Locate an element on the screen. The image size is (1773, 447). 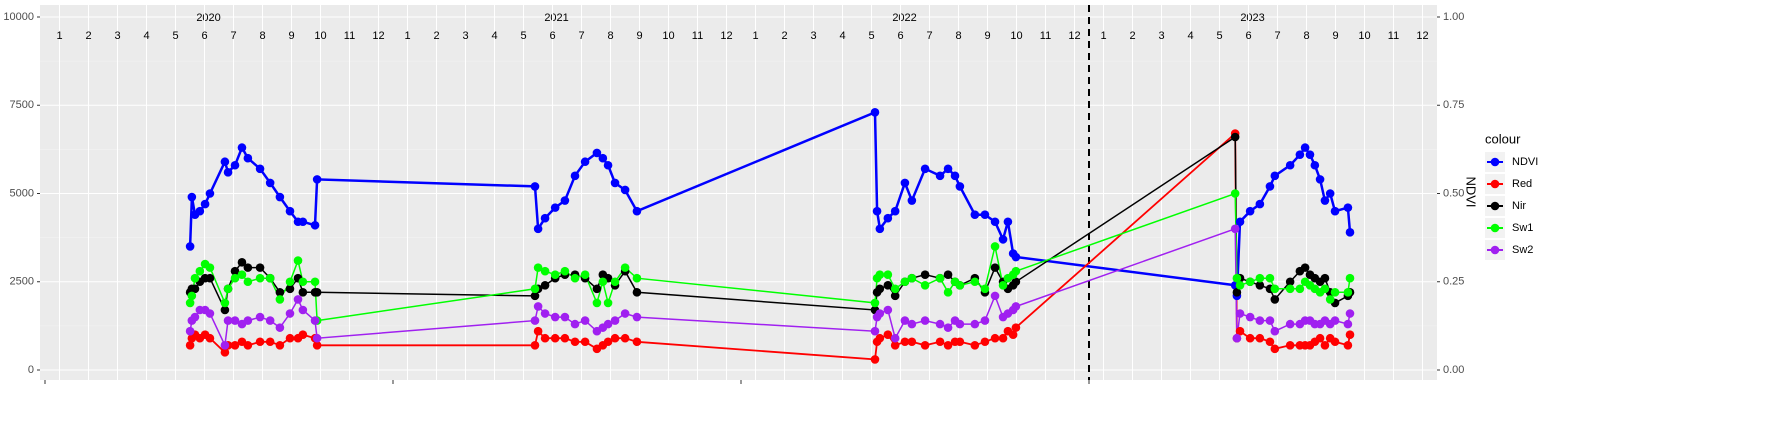
y-tick-label: 10000 is located at coordinates (18, 17).